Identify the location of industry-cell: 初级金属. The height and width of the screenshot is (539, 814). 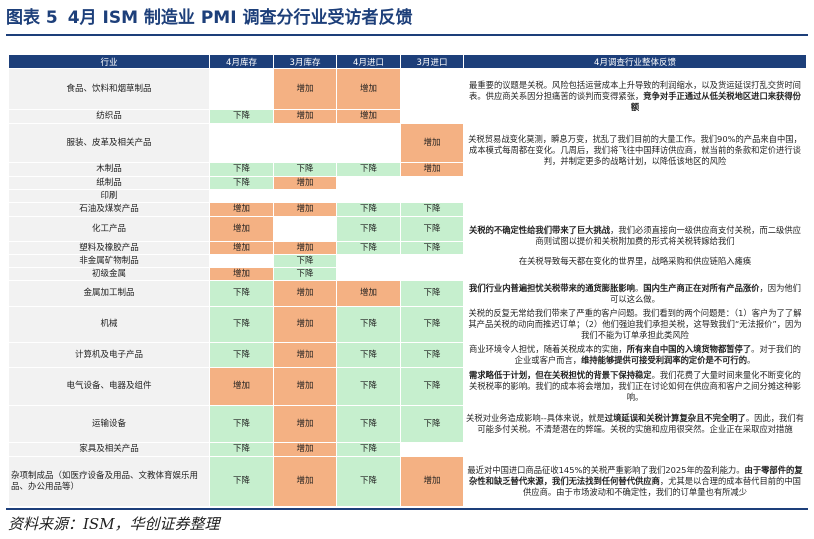
(109, 274).